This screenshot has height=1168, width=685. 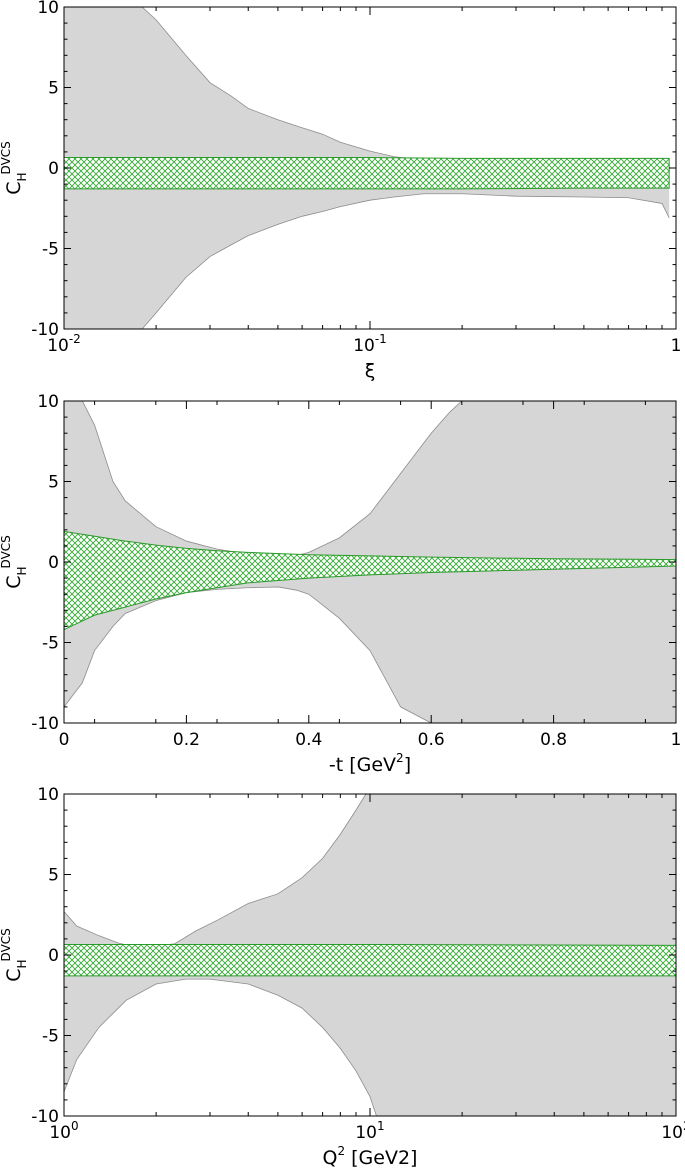 I want to click on x-axis-label: ξ, so click(x=370, y=371).